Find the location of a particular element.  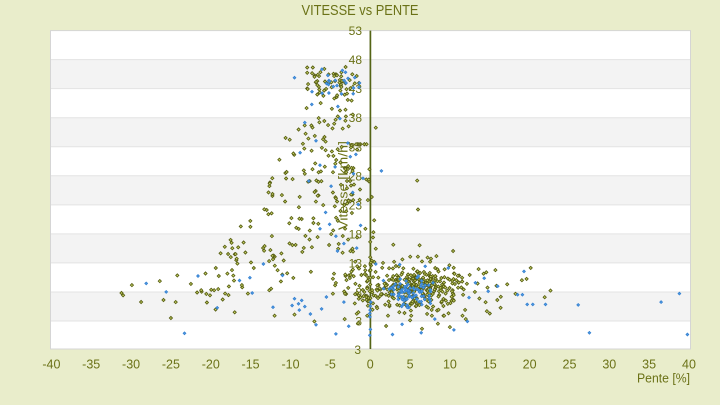

svg-text: -25 is located at coordinates (171, 365).